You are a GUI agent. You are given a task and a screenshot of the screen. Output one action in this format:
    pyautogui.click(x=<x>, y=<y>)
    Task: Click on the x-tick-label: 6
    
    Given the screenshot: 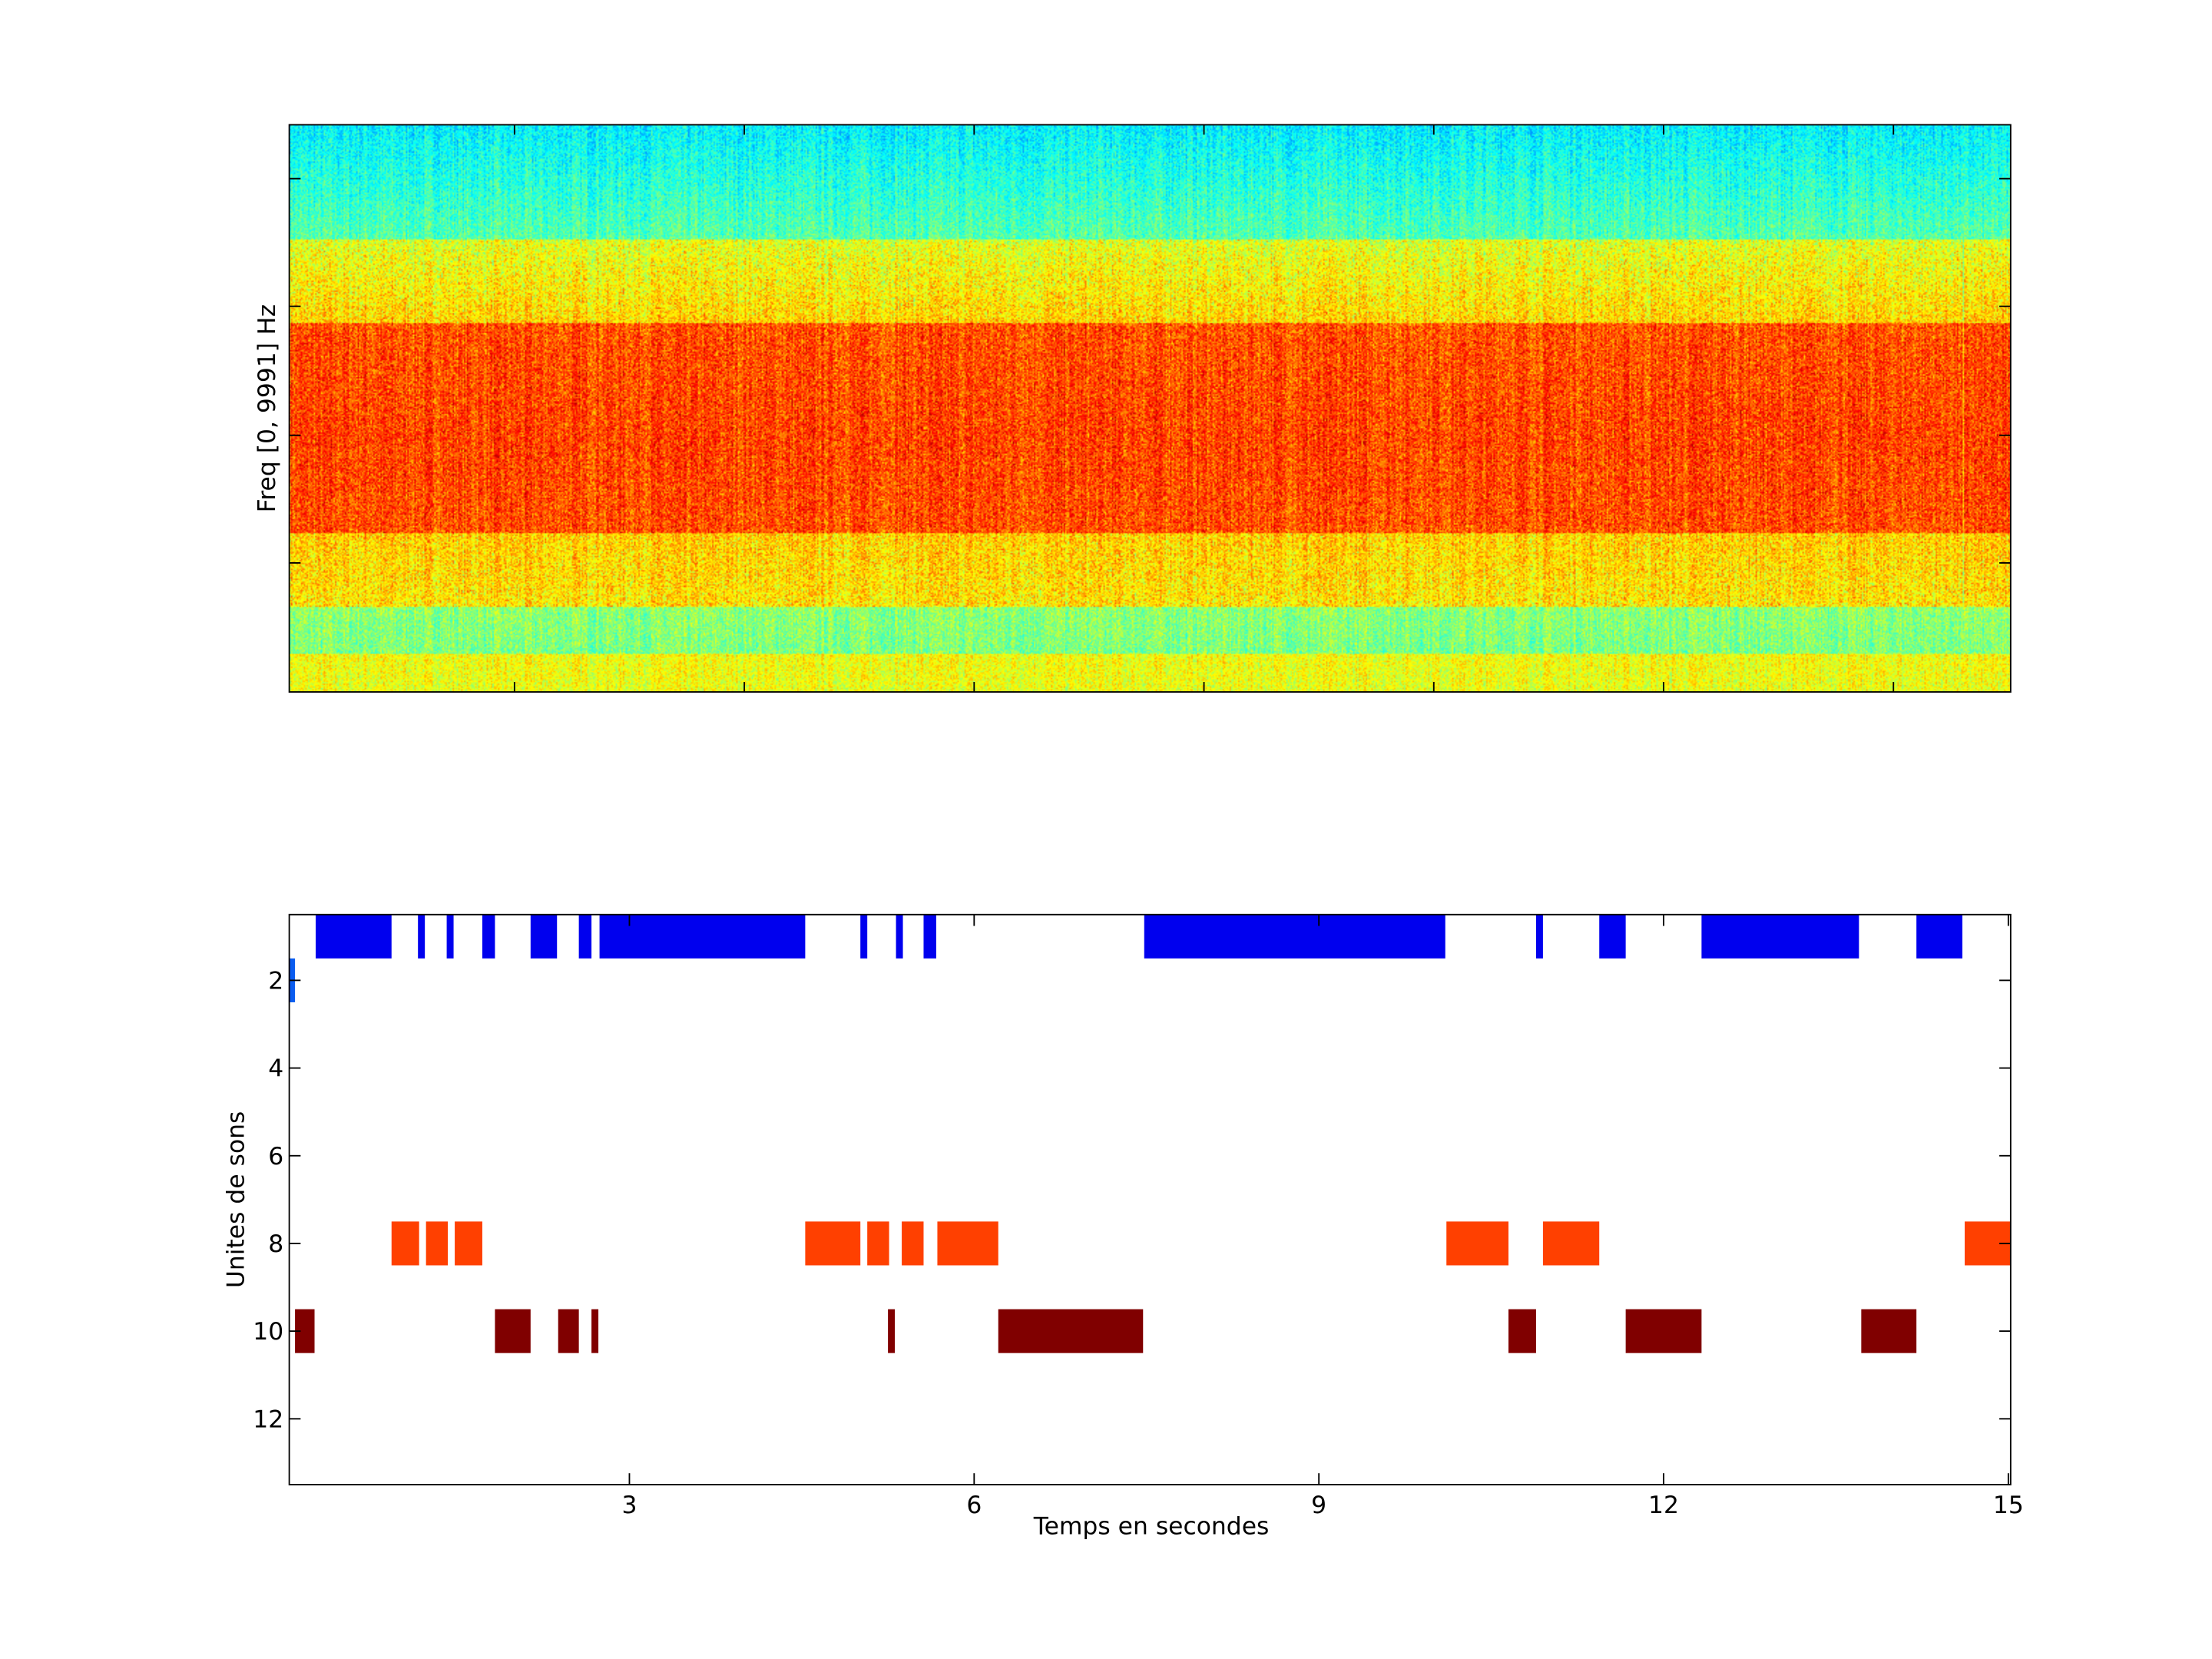 What is the action you would take?
    pyautogui.click(x=974, y=1505)
    